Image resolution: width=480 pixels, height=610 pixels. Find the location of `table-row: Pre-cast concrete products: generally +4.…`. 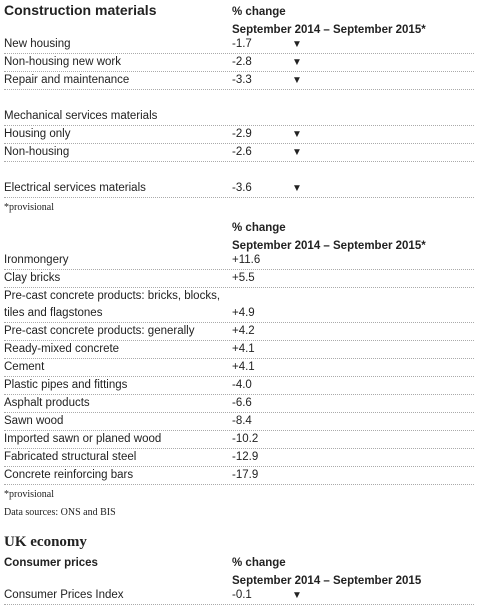

table-row: Pre-cast concrete products: generally +4.… is located at coordinates (239, 332).